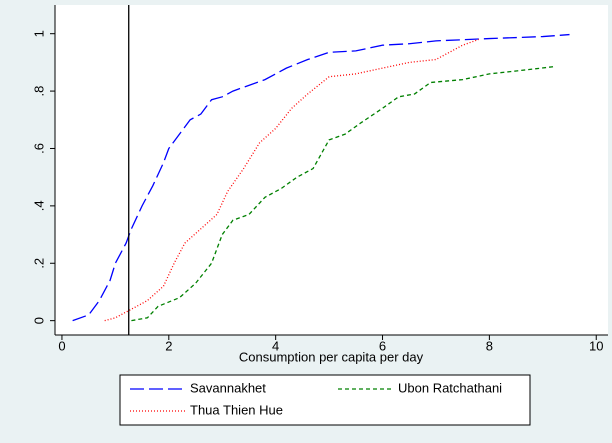 This screenshot has height=443, width=612. I want to click on x-tick-label: 6, so click(382, 345).